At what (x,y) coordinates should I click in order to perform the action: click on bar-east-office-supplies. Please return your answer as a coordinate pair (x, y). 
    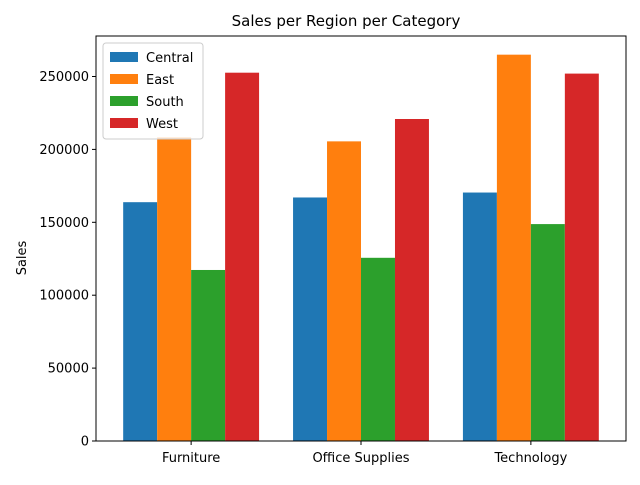
    Looking at the image, I should click on (344, 291).